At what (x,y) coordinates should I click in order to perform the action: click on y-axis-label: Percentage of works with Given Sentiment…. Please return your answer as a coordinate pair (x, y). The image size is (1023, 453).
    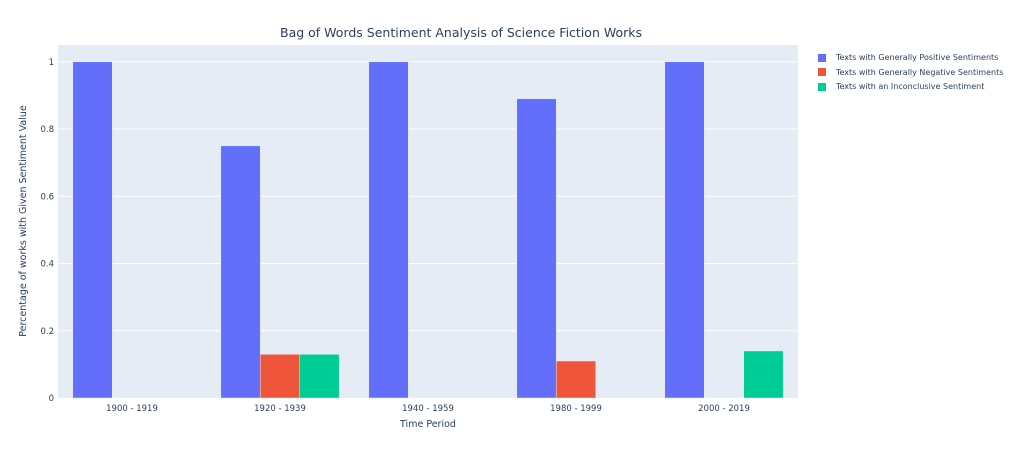
    Looking at the image, I should click on (23, 221).